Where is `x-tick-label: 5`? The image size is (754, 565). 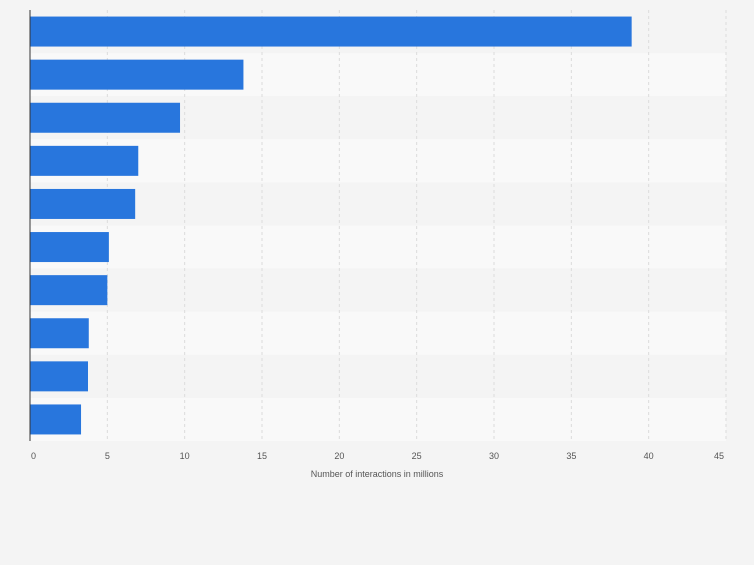 x-tick-label: 5 is located at coordinates (107, 456).